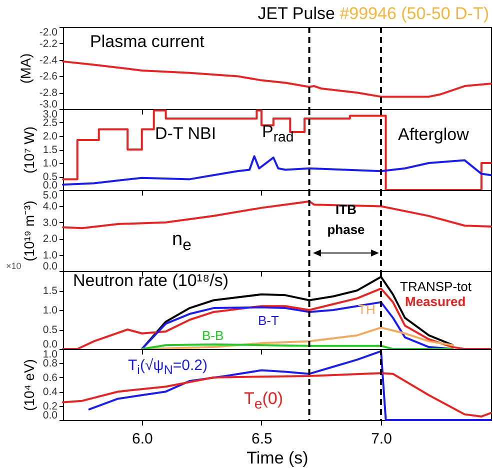 This screenshot has width=493, height=472. I want to click on x-tick-label: 7.0, so click(381, 439).